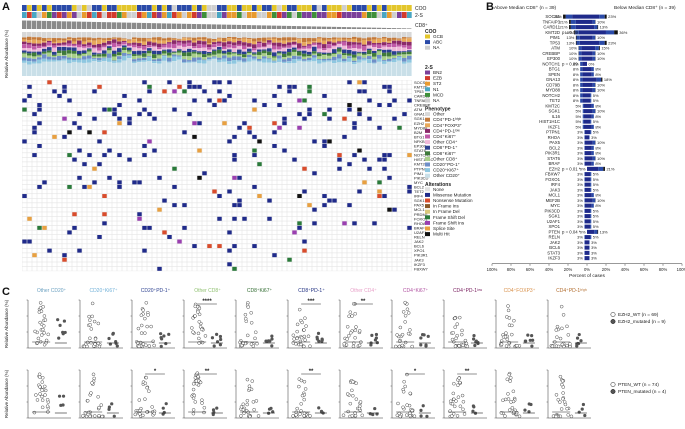  Describe the element at coordinates (159, 15) in the screenshot. I see `twos-cell` at that location.